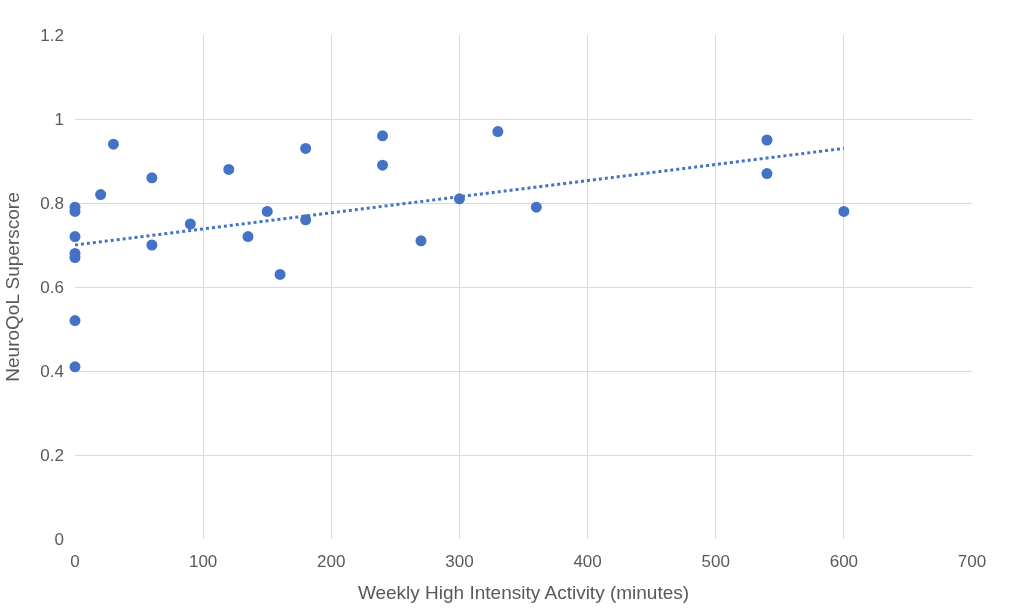 The width and height of the screenshot is (1012, 611). What do you see at coordinates (972, 561) in the screenshot?
I see `x-tick-label: 700` at bounding box center [972, 561].